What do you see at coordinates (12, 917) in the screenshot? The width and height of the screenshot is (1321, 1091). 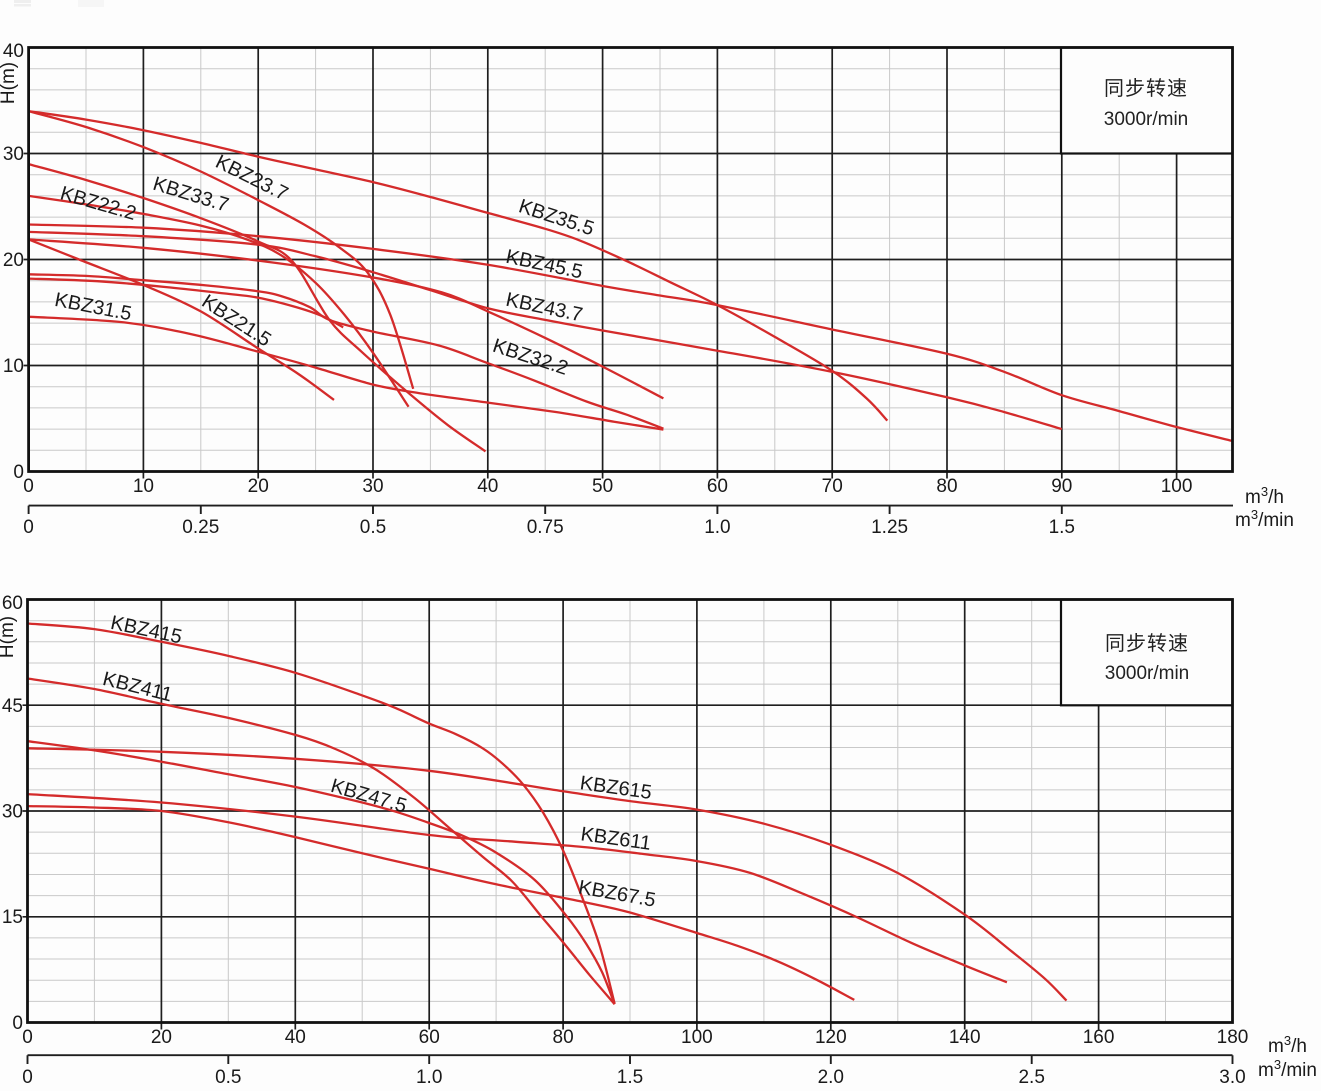 I see `svg-text: 15` at bounding box center [12, 917].